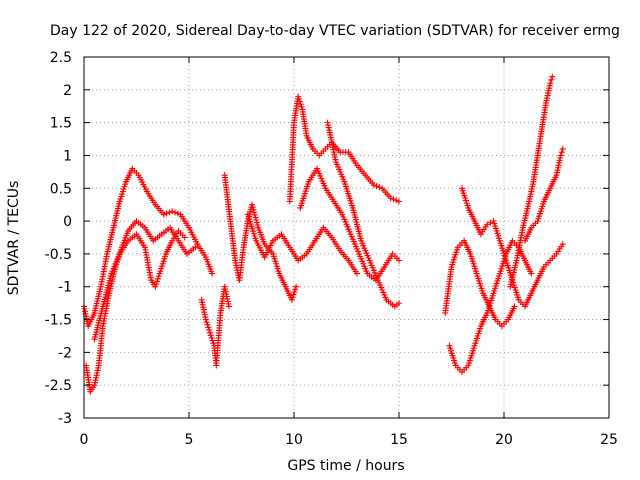 This screenshot has height=480, width=640. What do you see at coordinates (189, 440) in the screenshot?
I see `x-tick-label: 5` at bounding box center [189, 440].